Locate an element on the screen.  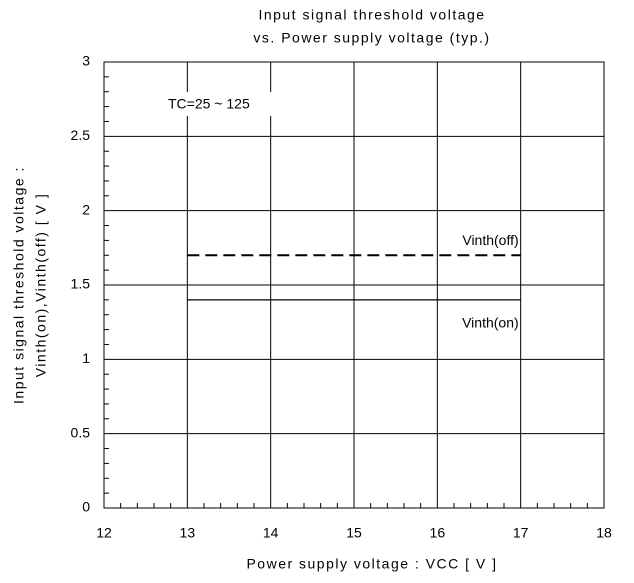
y-tick-label: 0 is located at coordinates (86, 507).